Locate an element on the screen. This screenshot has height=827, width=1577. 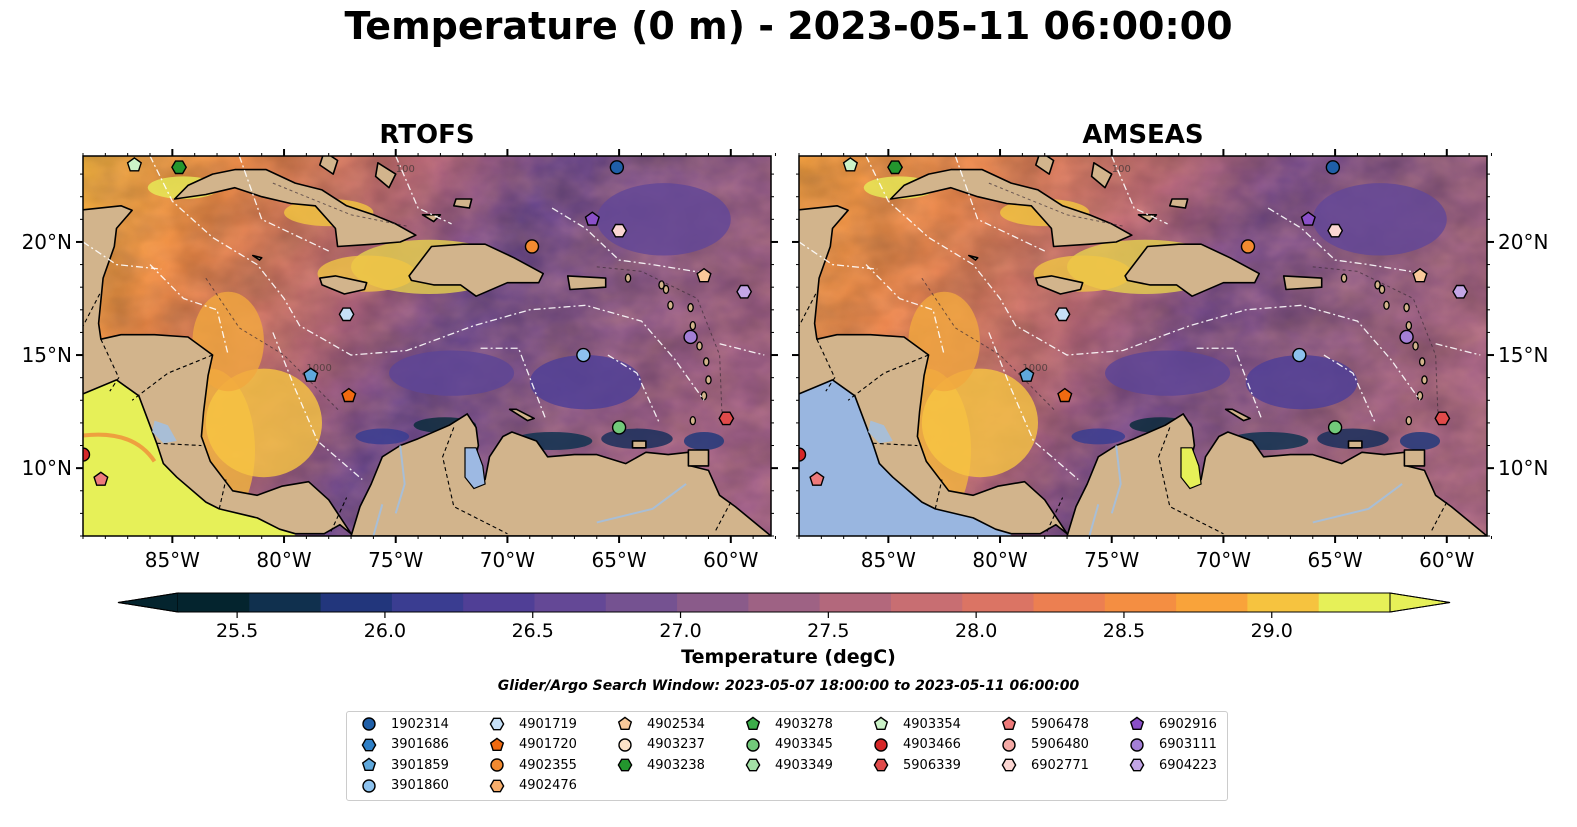
land-southam is located at coordinates (1276, 474).